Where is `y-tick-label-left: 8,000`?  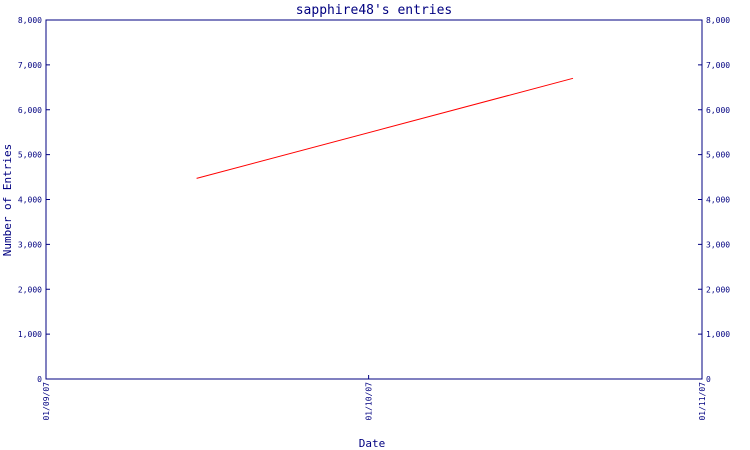
y-tick-label-left: 8,000 is located at coordinates (30, 20).